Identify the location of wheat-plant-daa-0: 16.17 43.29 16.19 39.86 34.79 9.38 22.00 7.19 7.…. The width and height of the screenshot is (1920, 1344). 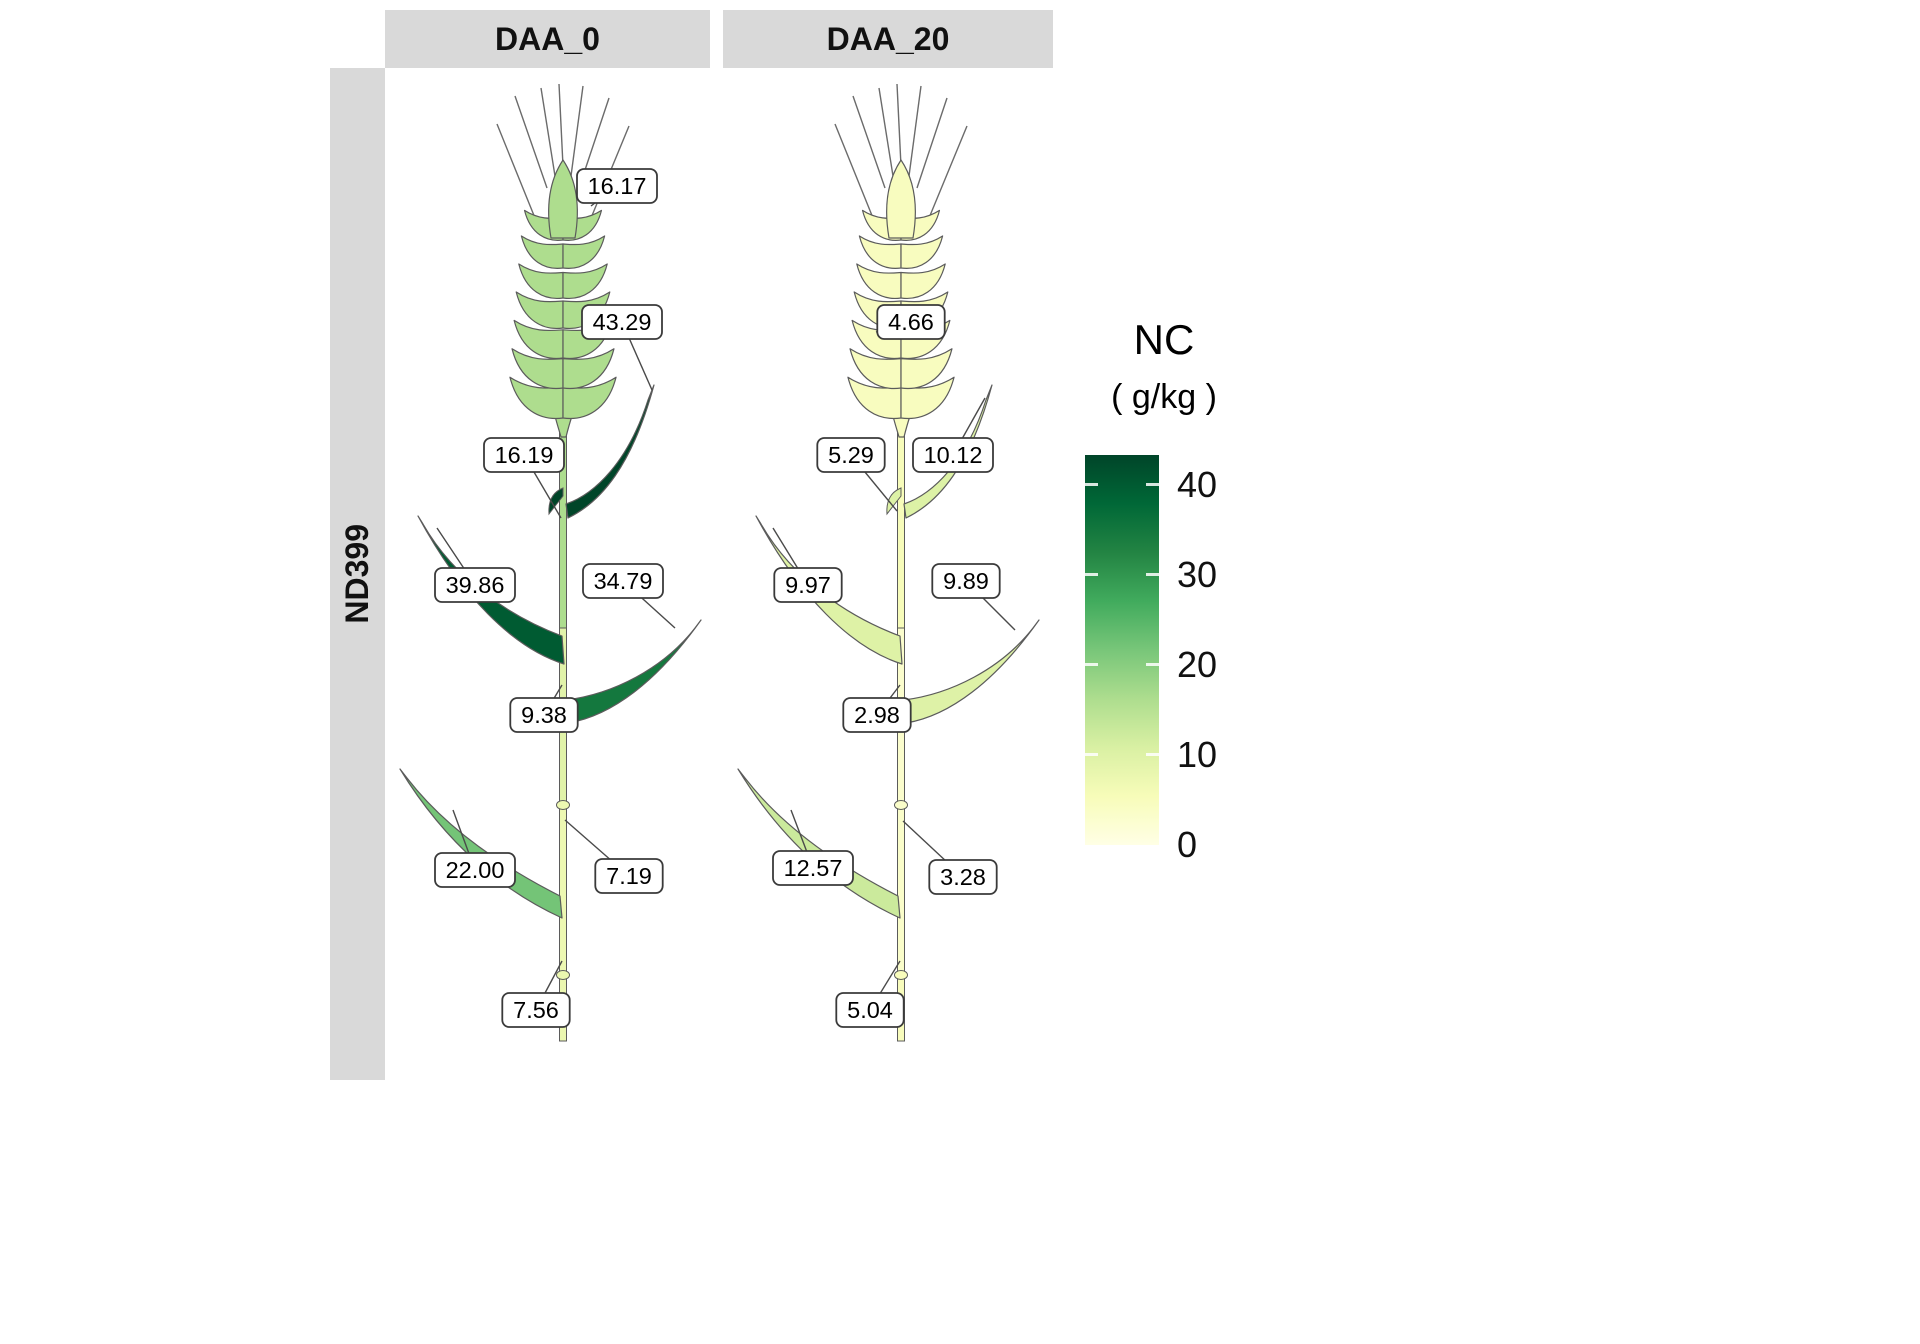
(550, 562).